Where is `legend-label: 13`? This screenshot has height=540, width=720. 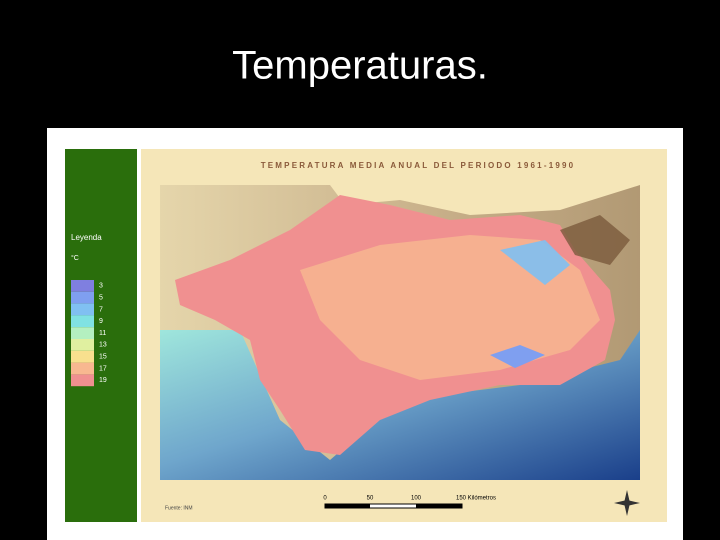
legend-label: 13 is located at coordinates (103, 345).